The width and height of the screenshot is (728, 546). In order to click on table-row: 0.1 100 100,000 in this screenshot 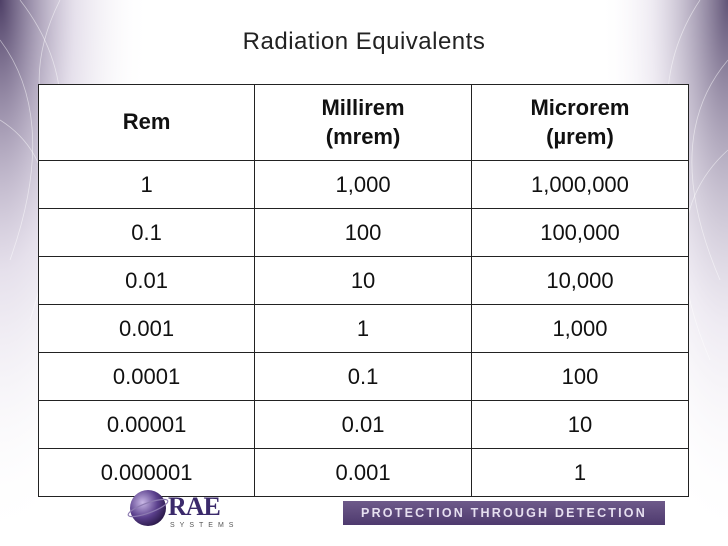, I will do `click(363, 232)`.